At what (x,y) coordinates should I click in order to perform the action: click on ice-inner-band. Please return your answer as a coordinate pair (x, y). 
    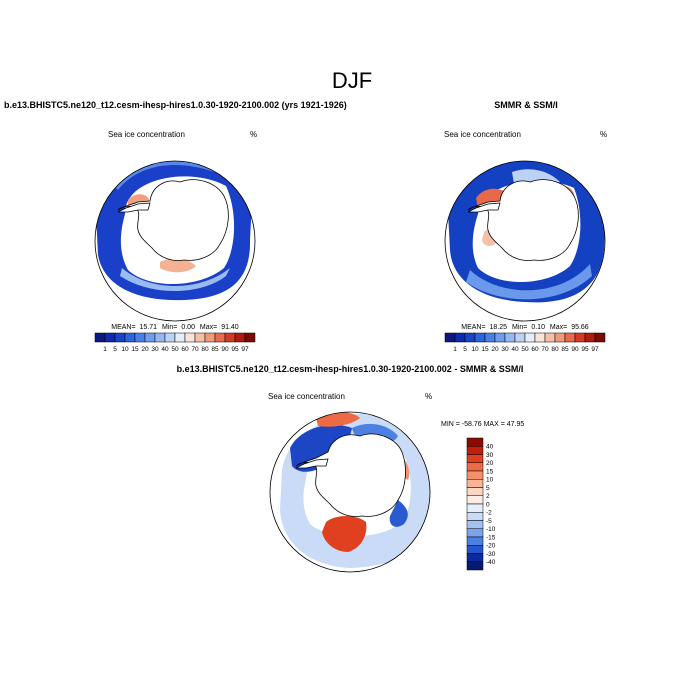
    Looking at the image, I should click on (175, 279).